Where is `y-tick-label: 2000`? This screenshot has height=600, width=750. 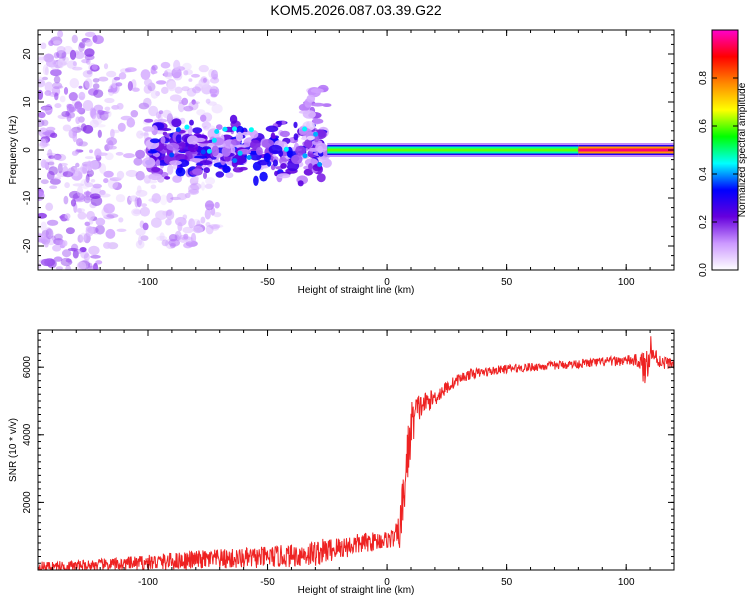 y-tick-label: 2000 is located at coordinates (27, 502).